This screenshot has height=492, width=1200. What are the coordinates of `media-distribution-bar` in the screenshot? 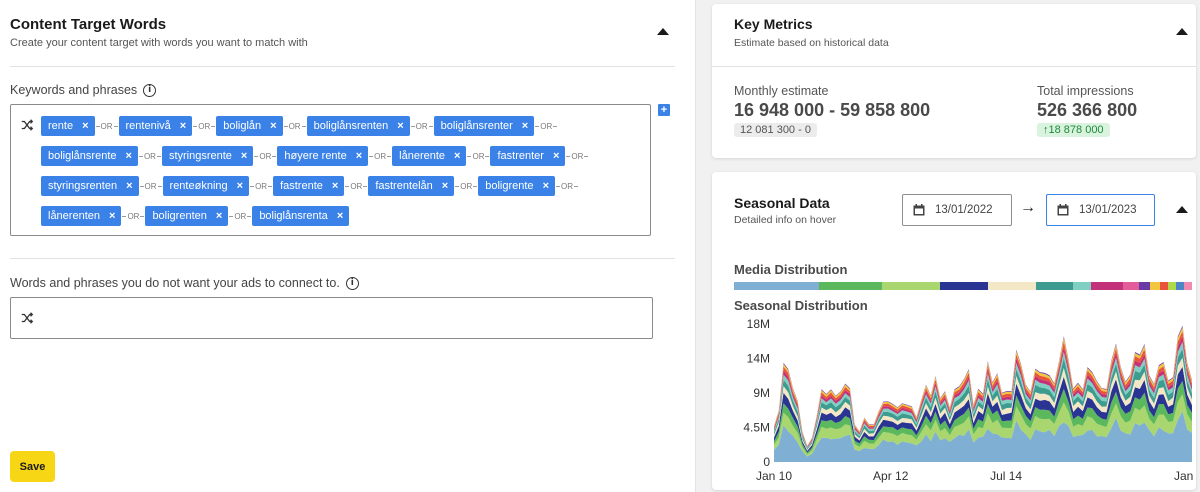 It's located at (963, 286).